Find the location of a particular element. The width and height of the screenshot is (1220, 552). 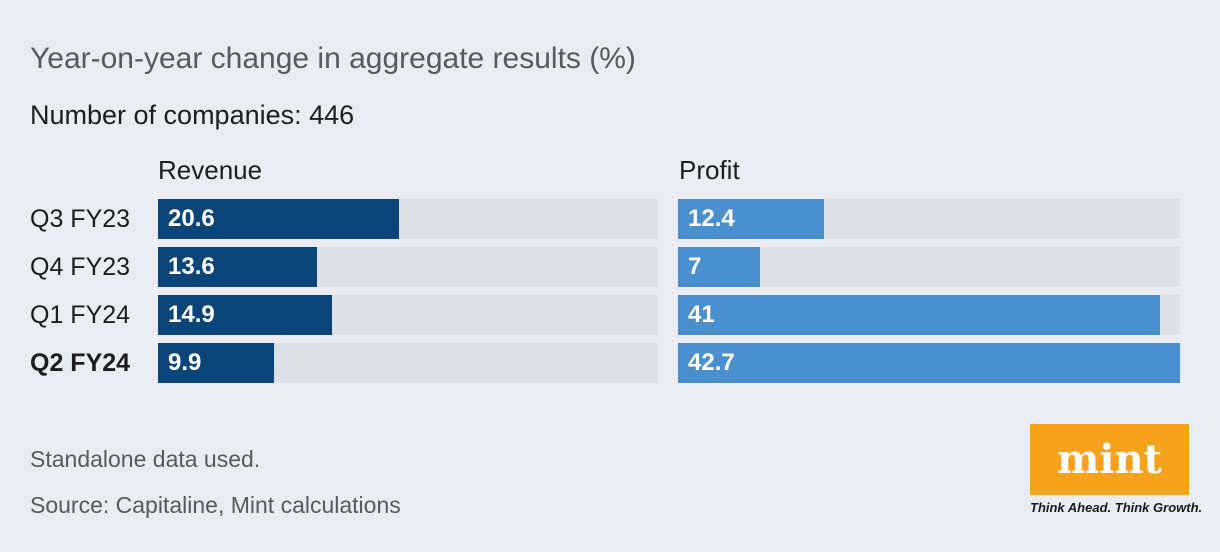

profit-track: 42.7 is located at coordinates (929, 363).